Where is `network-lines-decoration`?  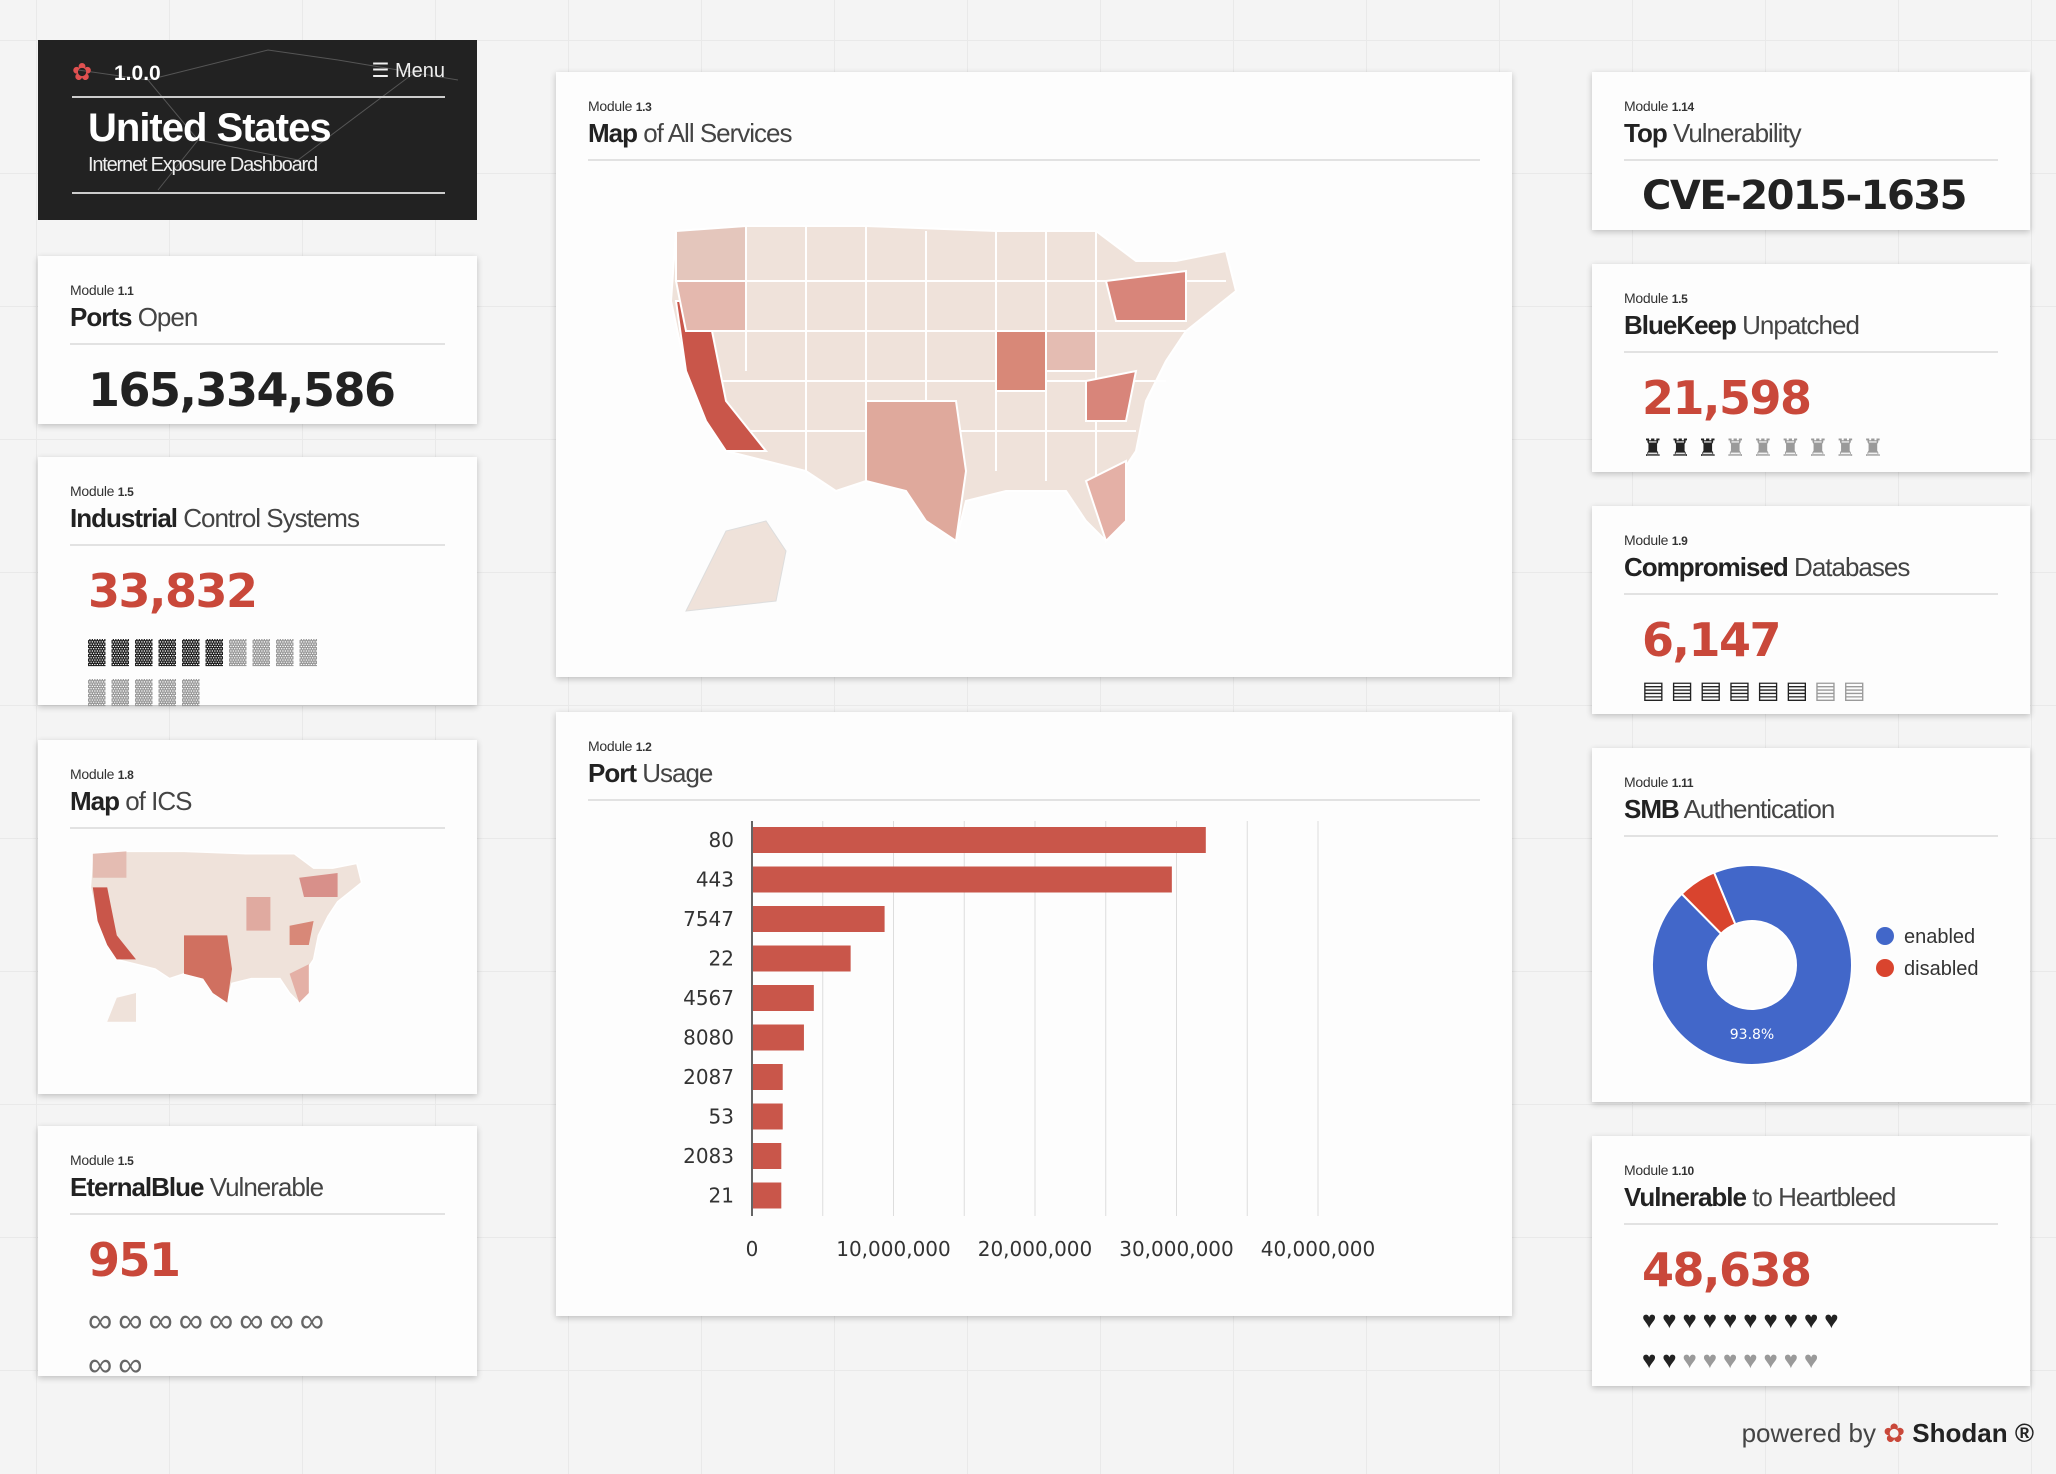
network-lines-decoration is located at coordinates (268, 120).